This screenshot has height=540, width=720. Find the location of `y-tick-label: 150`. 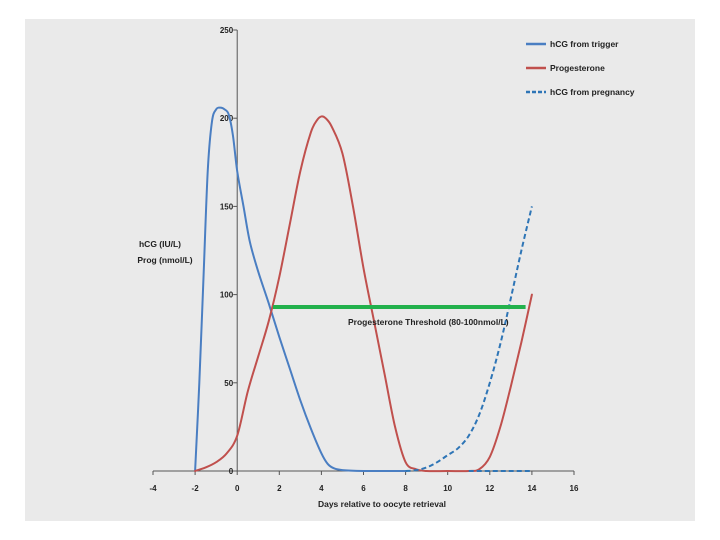

y-tick-label: 150 is located at coordinates (227, 206).